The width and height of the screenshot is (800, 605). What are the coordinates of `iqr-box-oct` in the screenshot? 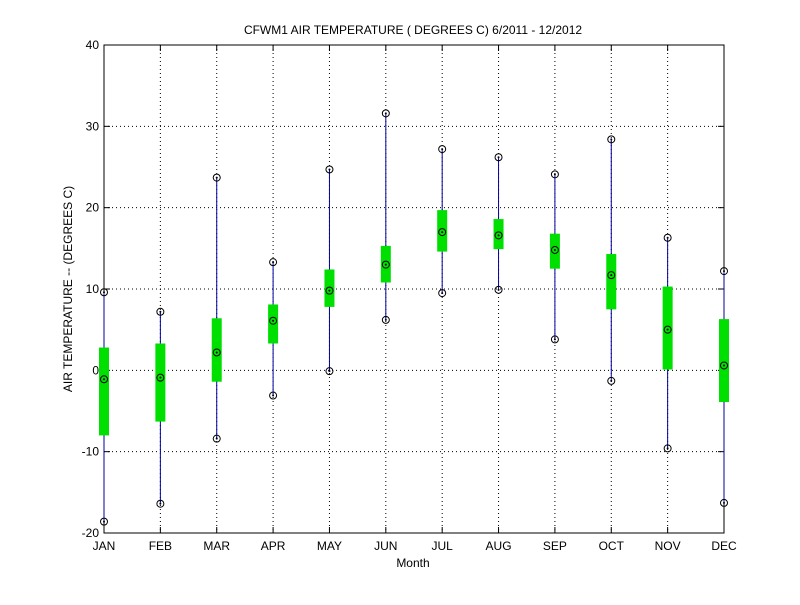 It's located at (611, 282).